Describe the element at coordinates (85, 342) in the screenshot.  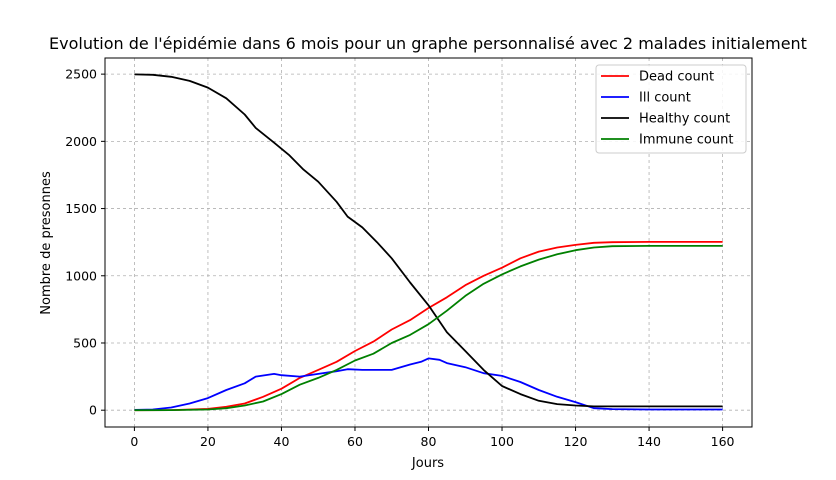
I see `y-tick-label: 500` at that location.